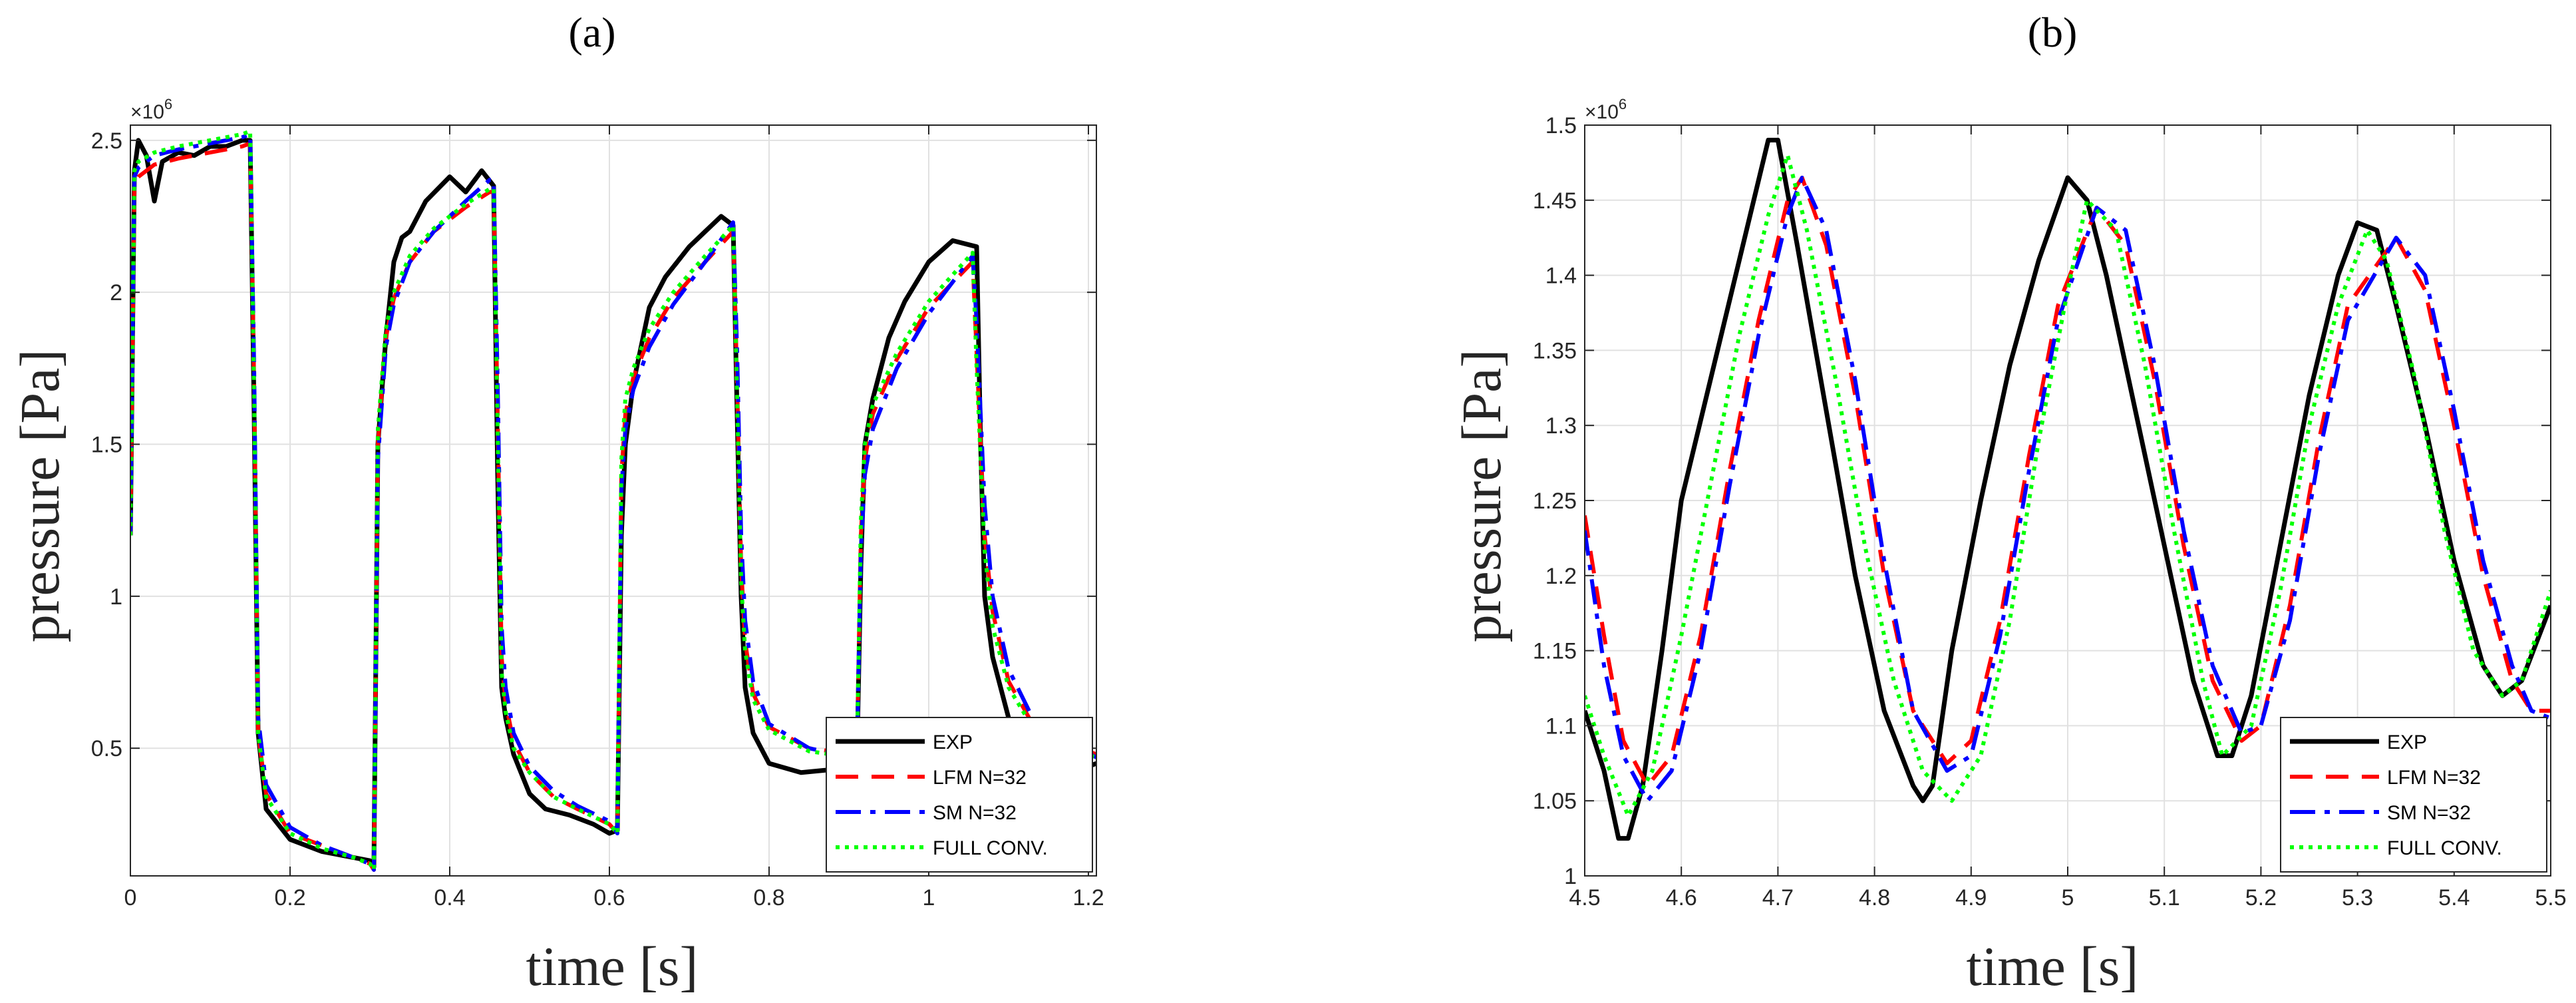 This screenshot has height=1003, width=2576. I want to click on y-tick-label: 1.35, so click(1555, 350).